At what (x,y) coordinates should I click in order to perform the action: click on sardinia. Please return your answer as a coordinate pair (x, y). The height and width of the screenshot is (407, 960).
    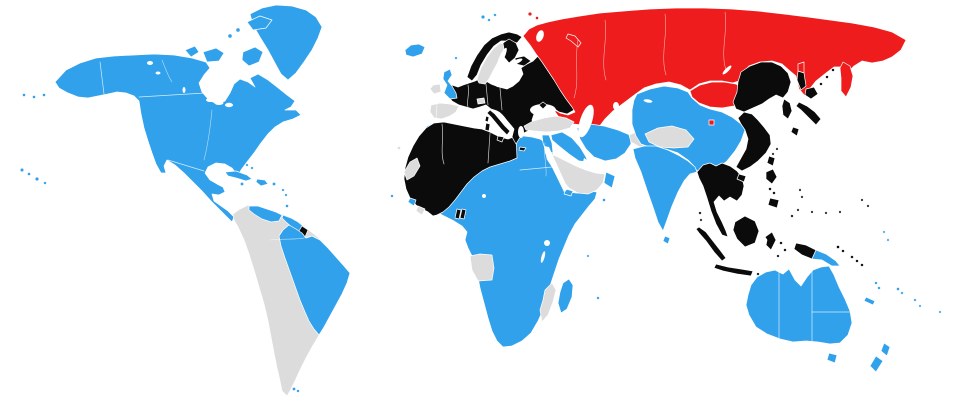
    Looking at the image, I should click on (487, 127).